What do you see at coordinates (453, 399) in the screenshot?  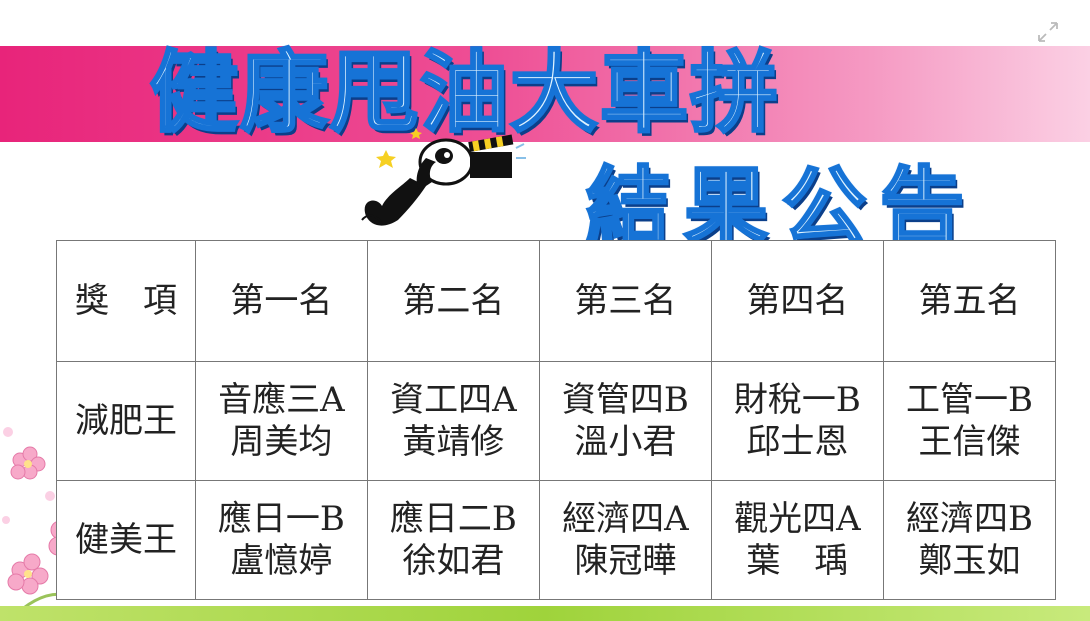 I see `winner-dept: 資工四A` at bounding box center [453, 399].